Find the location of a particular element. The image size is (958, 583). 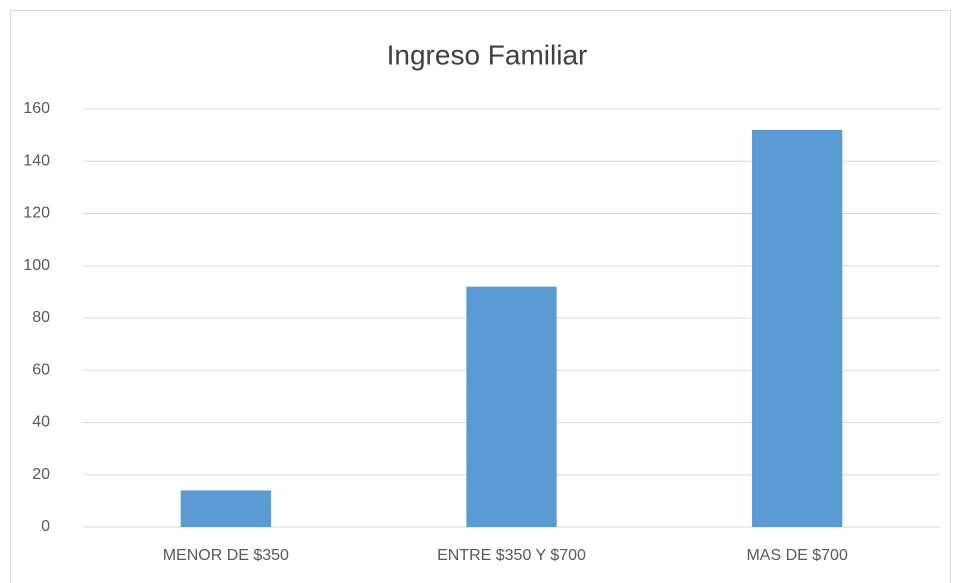

y-tick-label: 100 is located at coordinates (36, 265).